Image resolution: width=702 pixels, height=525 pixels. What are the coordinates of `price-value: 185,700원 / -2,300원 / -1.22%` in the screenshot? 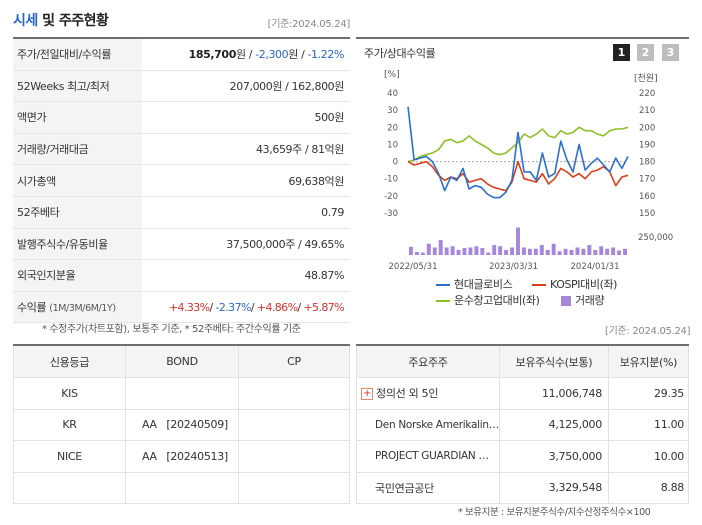 It's located at (246, 53).